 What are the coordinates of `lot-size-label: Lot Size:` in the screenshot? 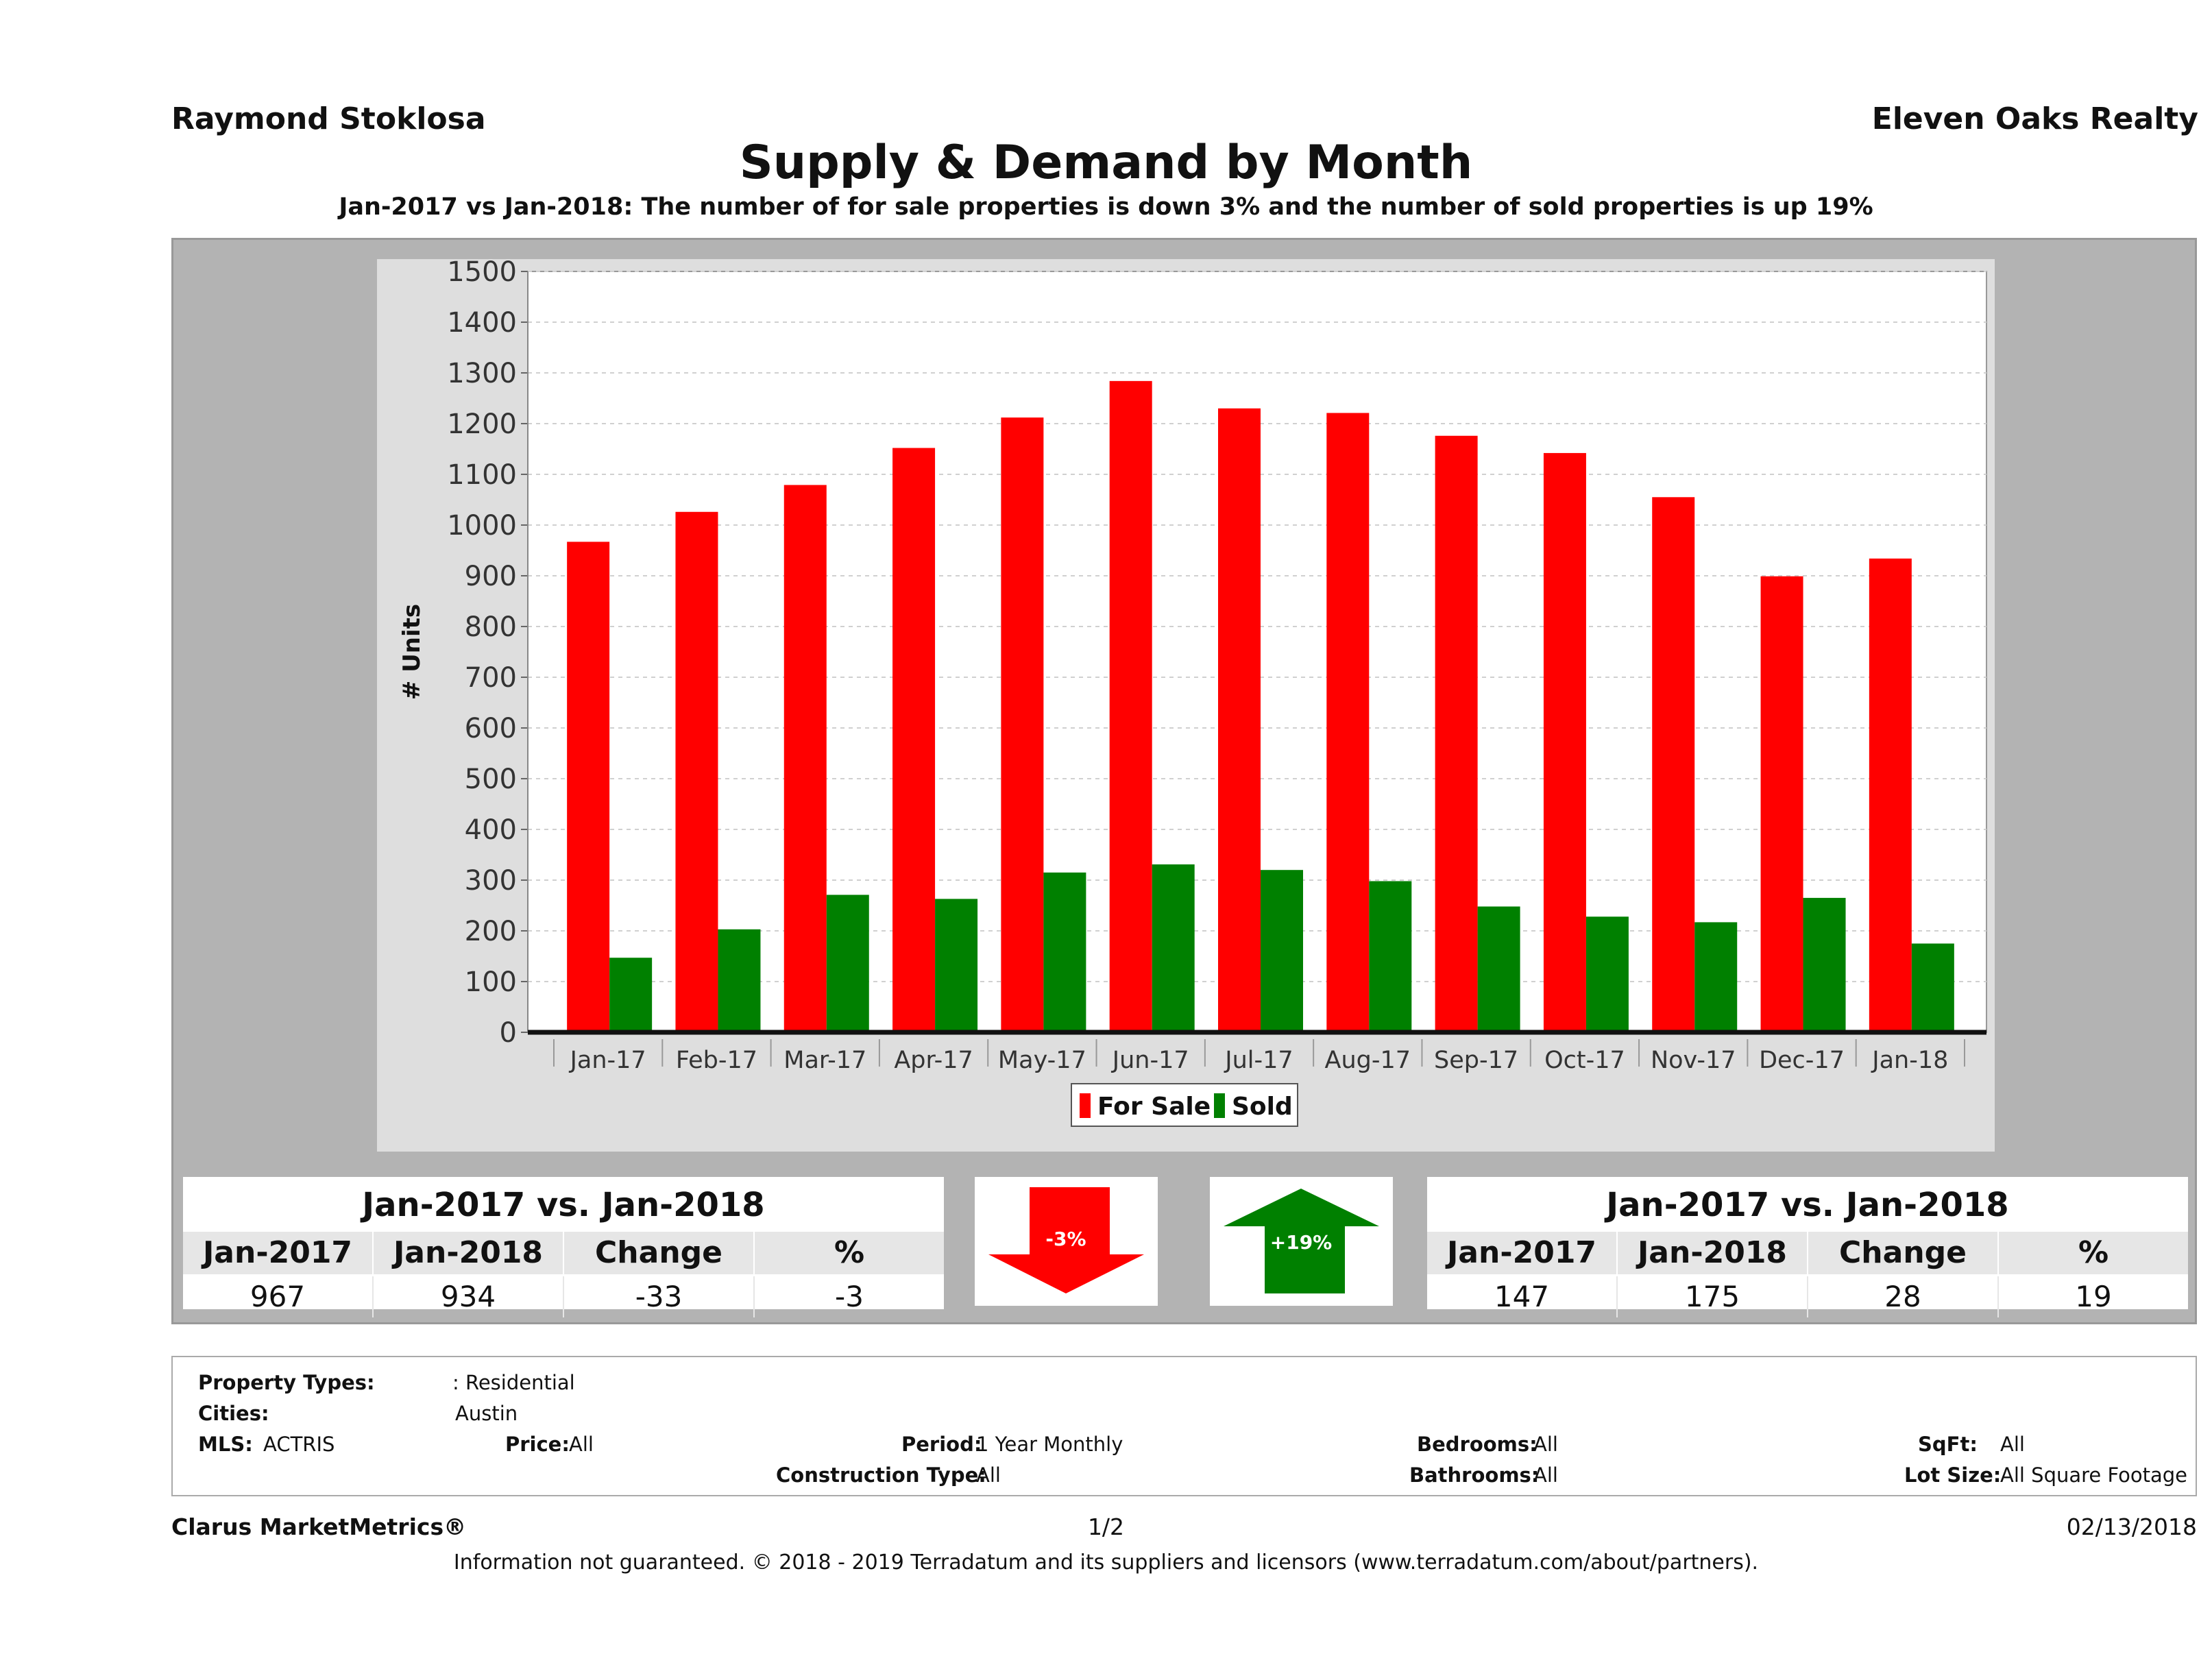 It's located at (1953, 1475).